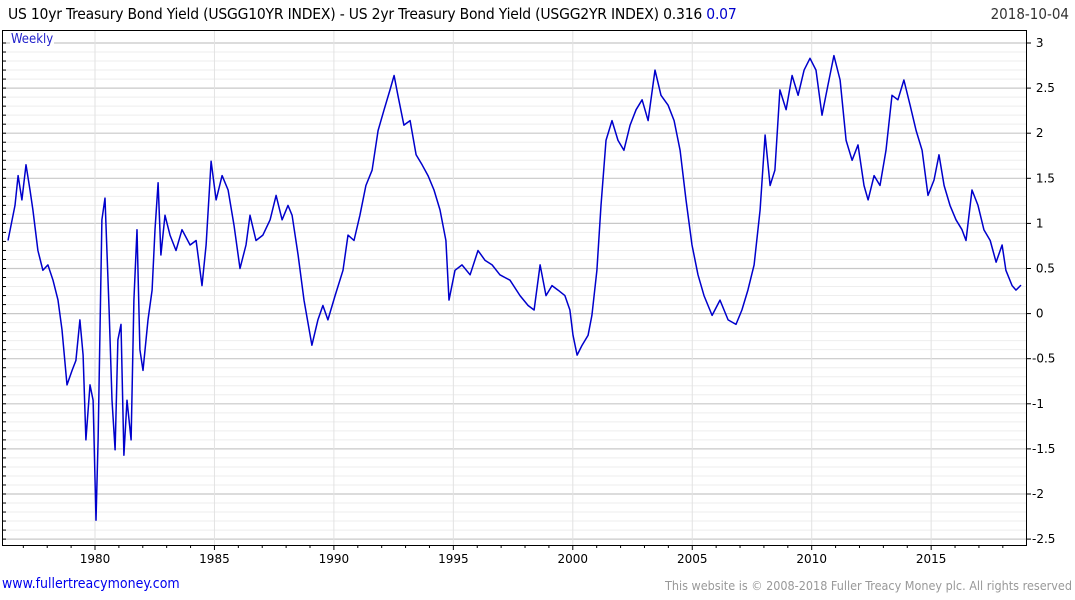  What do you see at coordinates (1037, 314) in the screenshot?
I see `y-tick-label: 0` at bounding box center [1037, 314].